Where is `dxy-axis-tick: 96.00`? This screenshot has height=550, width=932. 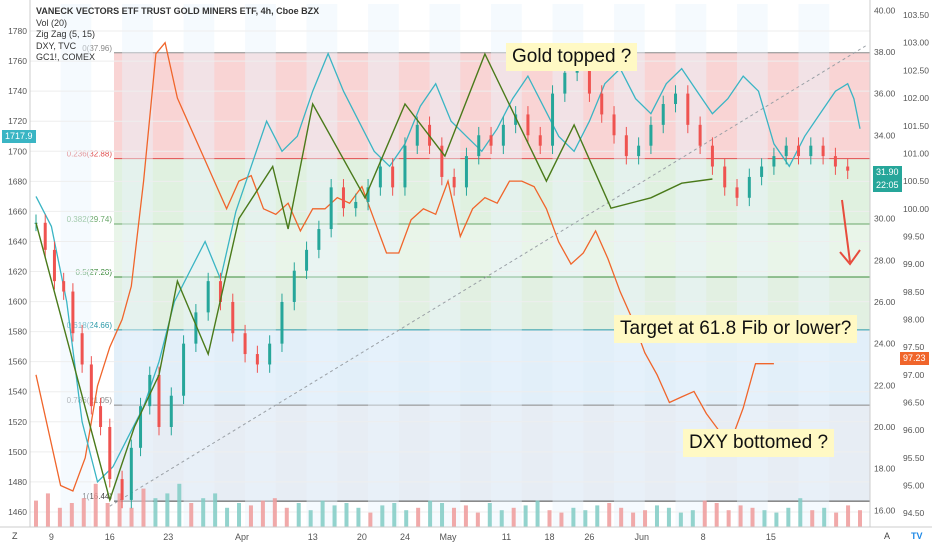 dxy-axis-tick: 96.00 is located at coordinates (914, 430).